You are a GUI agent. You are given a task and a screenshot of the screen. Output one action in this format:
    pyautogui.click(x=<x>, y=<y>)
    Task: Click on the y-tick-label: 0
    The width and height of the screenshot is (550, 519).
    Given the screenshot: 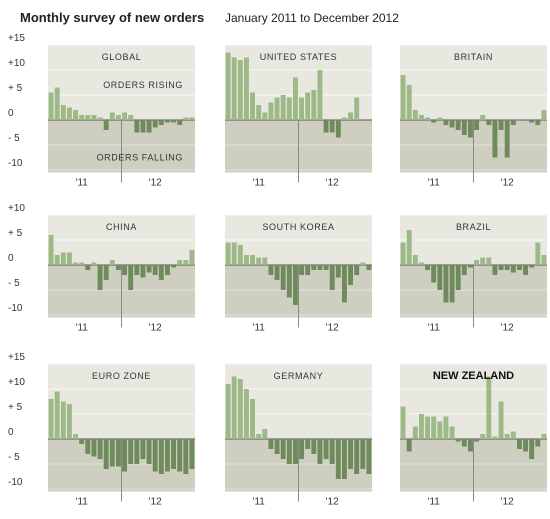 What is the action you would take?
    pyautogui.click(x=11, y=432)
    